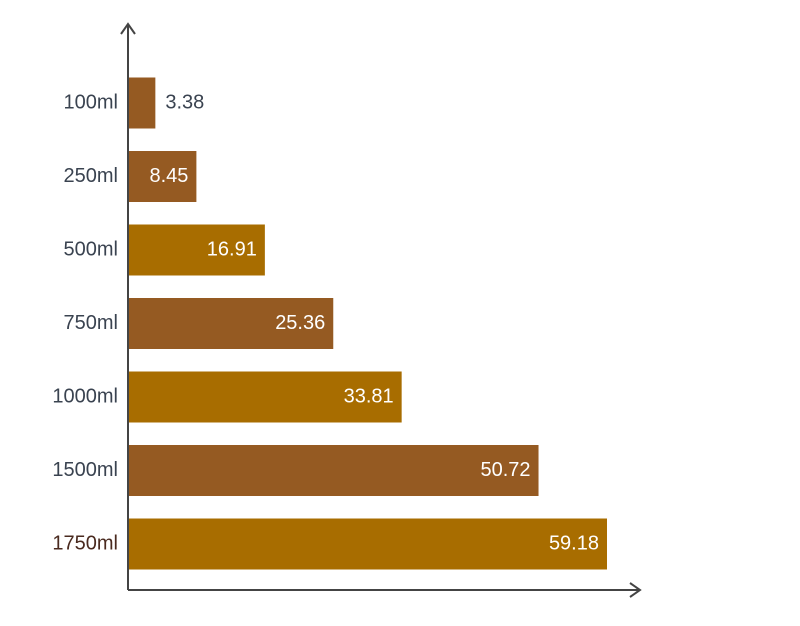  I want to click on value-label-1500ml: 50.72, so click(505, 470).